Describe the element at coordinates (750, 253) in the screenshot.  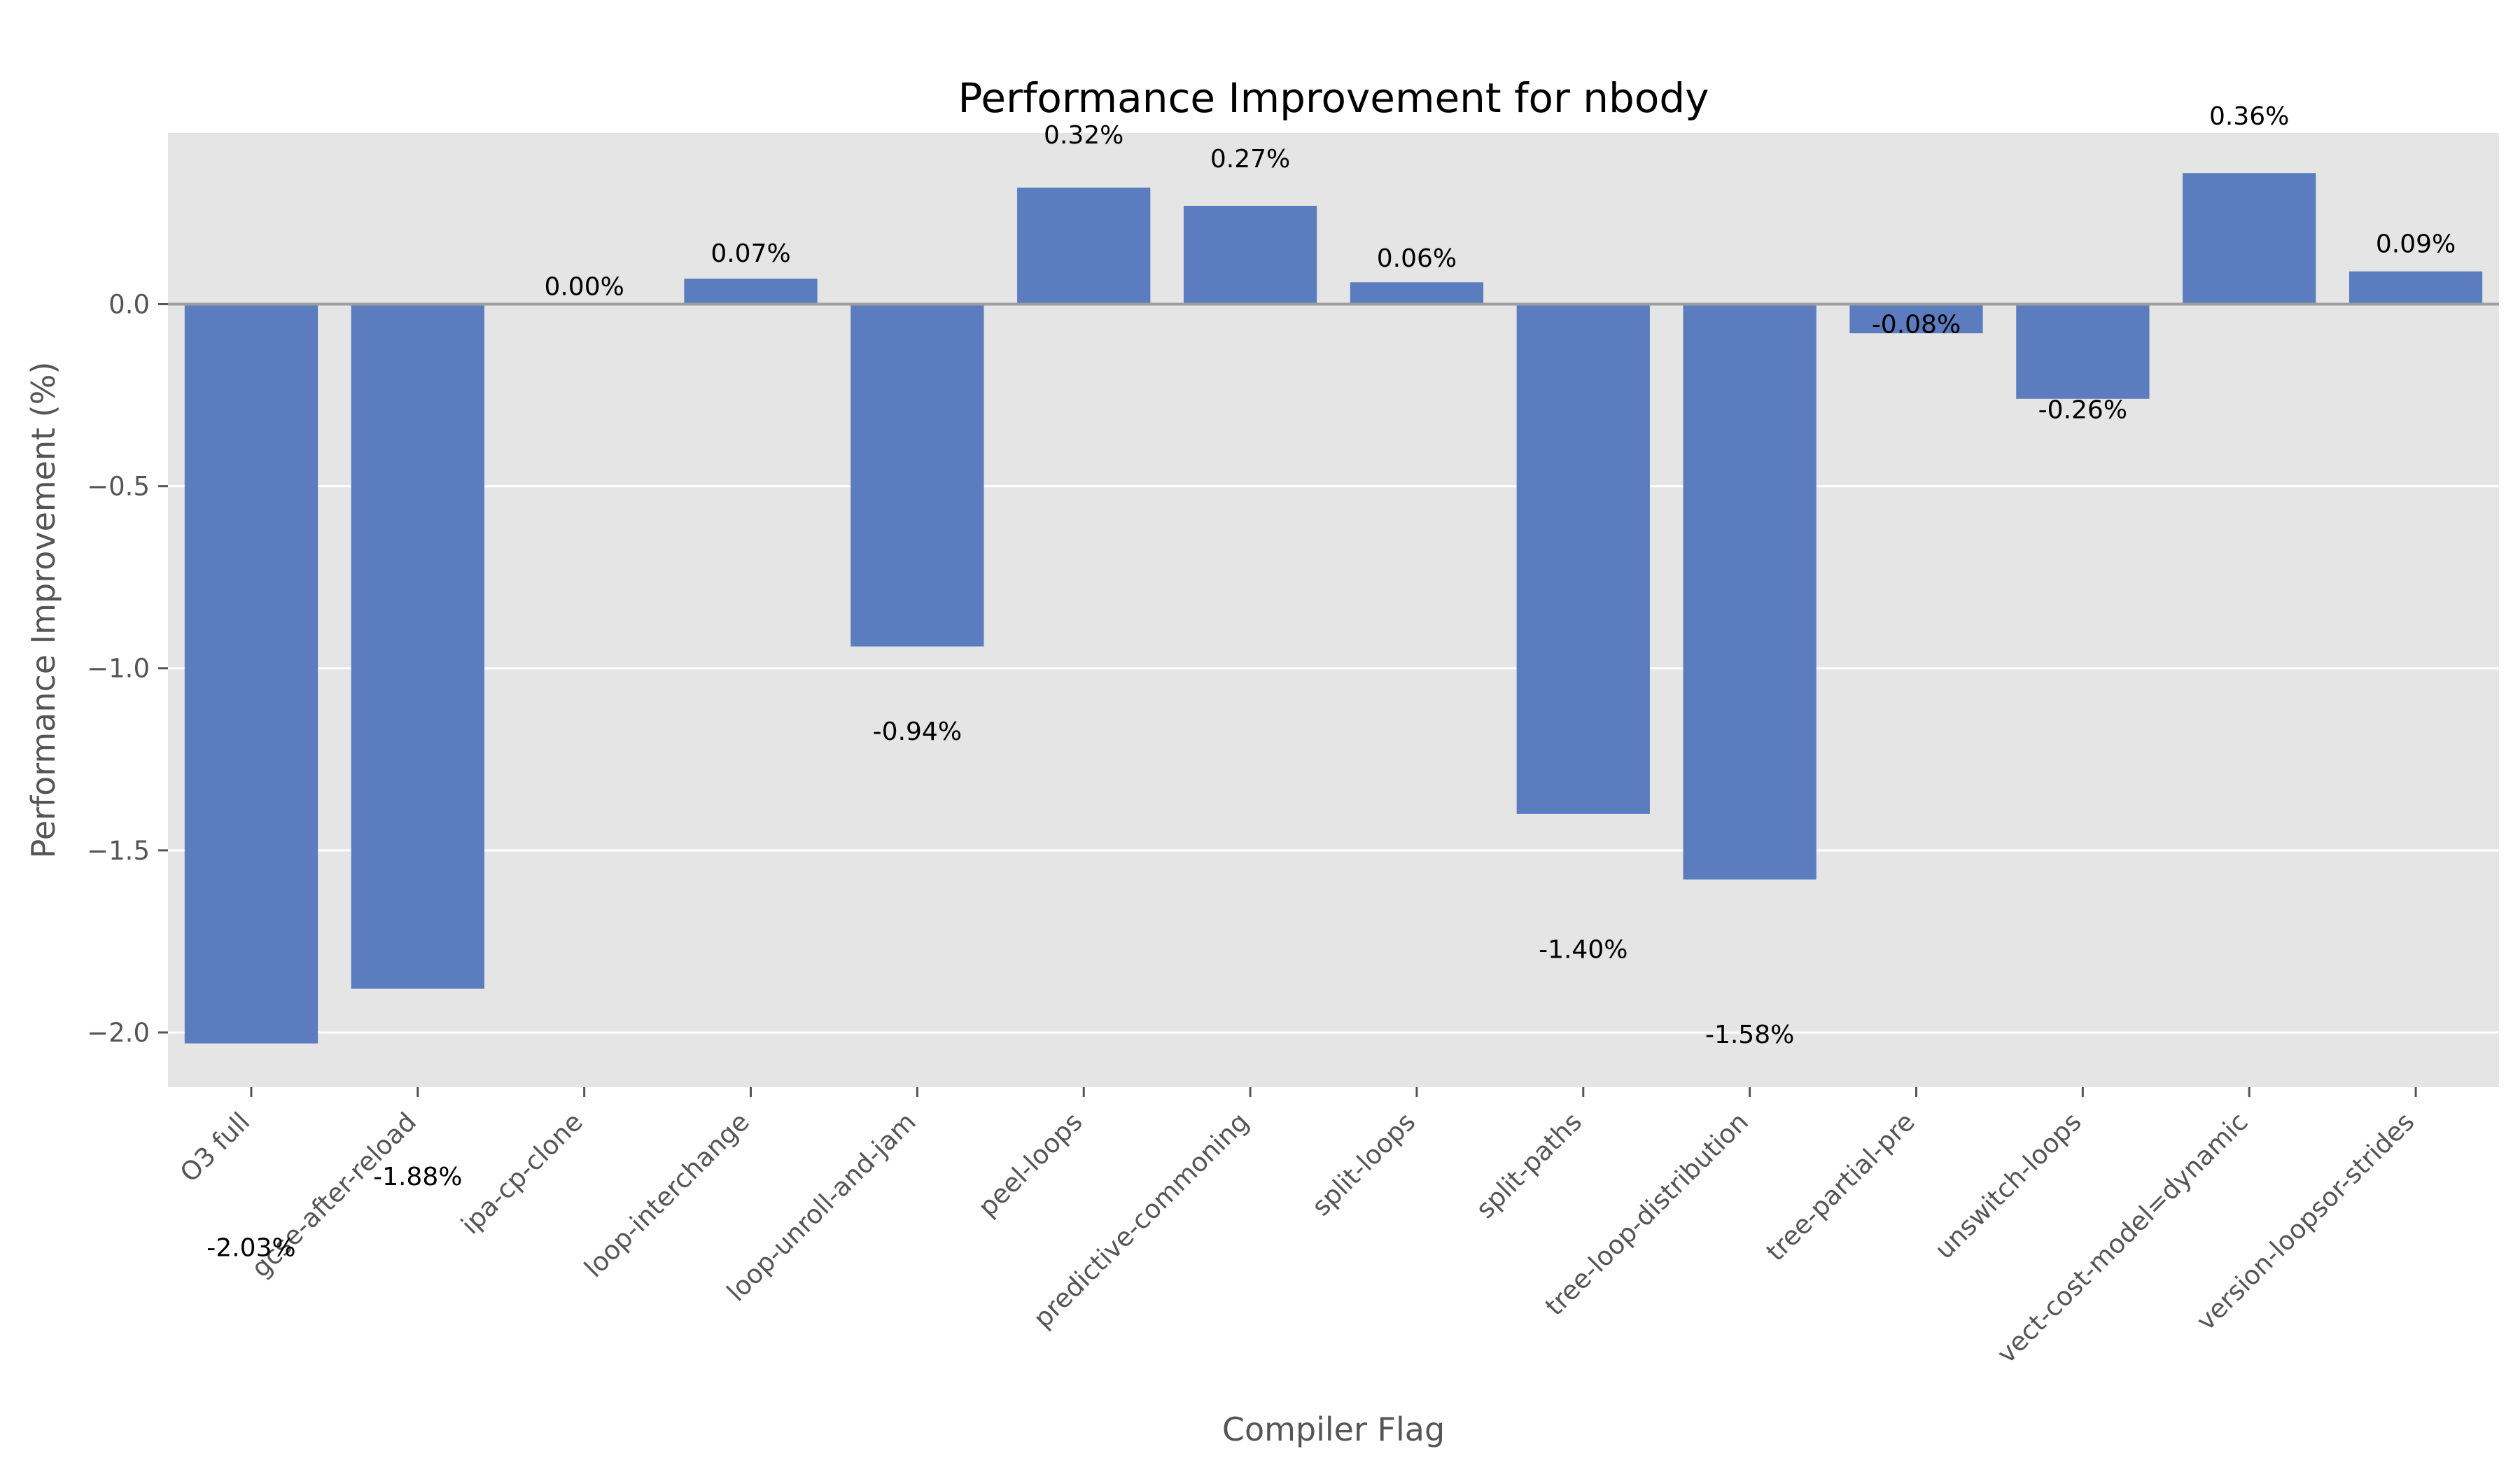
I see `data-label: 0.07%` at that location.